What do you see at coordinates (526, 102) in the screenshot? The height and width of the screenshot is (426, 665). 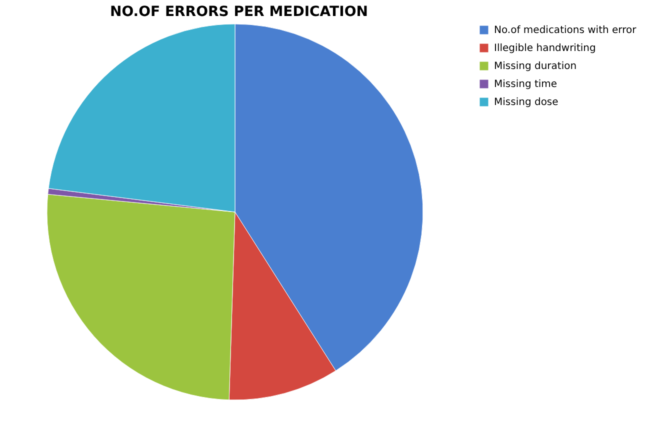 I see `legend-label: Missing dose` at bounding box center [526, 102].